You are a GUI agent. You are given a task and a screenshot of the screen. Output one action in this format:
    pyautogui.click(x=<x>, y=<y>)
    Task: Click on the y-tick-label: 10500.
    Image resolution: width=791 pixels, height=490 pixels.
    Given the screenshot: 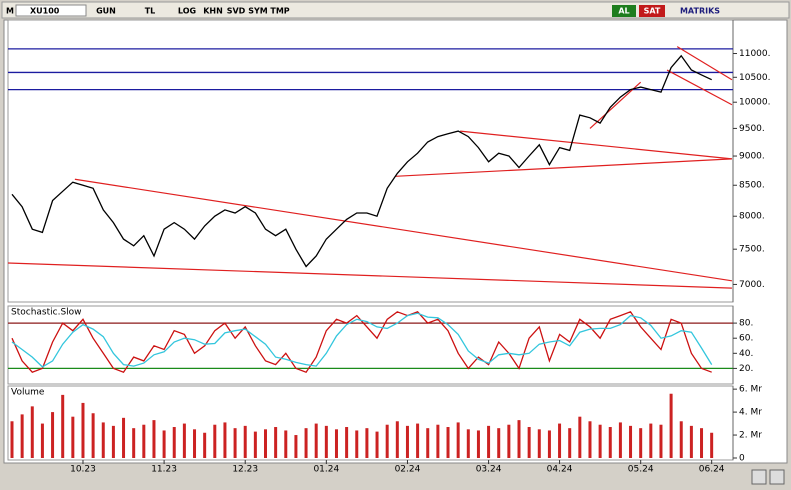 What is the action you would take?
    pyautogui.click(x=755, y=78)
    